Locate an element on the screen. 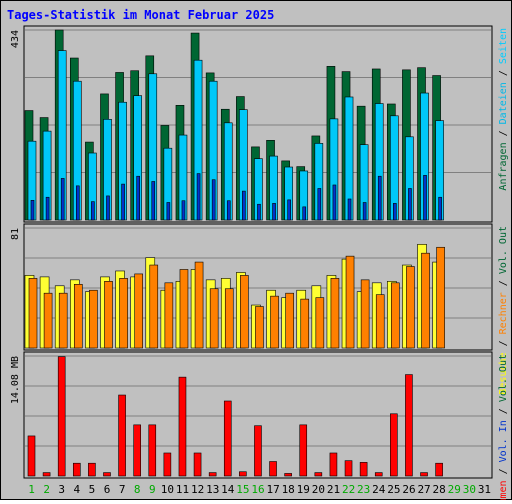  middle-legend-part: Rechner is located at coordinates (503, 313).